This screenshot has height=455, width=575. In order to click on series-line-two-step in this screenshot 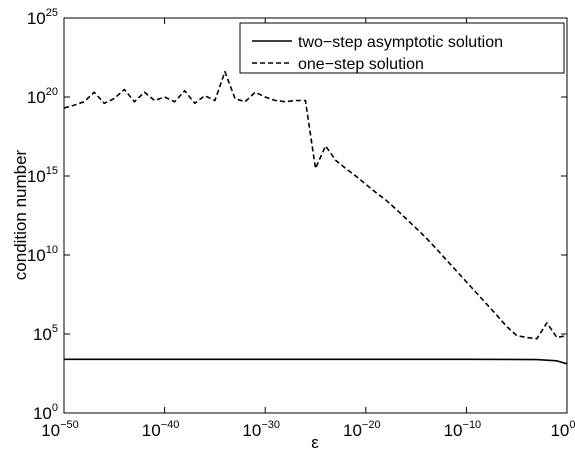, I will do `click(316, 361)`.